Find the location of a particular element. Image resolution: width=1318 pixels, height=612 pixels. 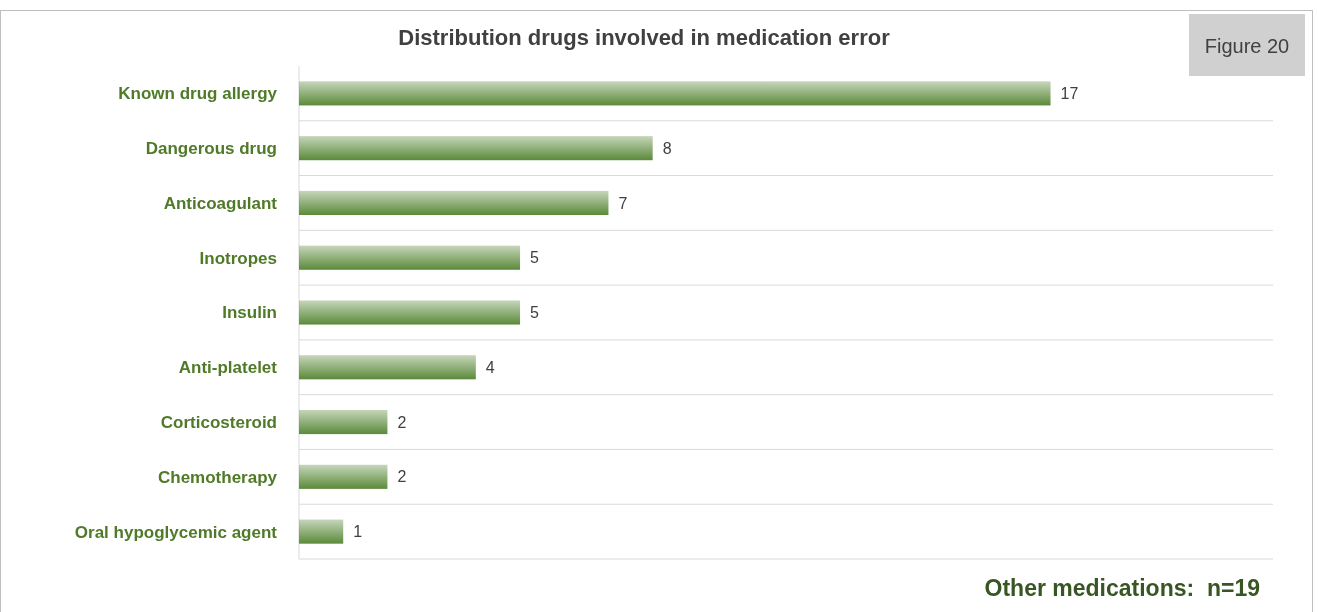

data-label: 4 is located at coordinates (490, 367).